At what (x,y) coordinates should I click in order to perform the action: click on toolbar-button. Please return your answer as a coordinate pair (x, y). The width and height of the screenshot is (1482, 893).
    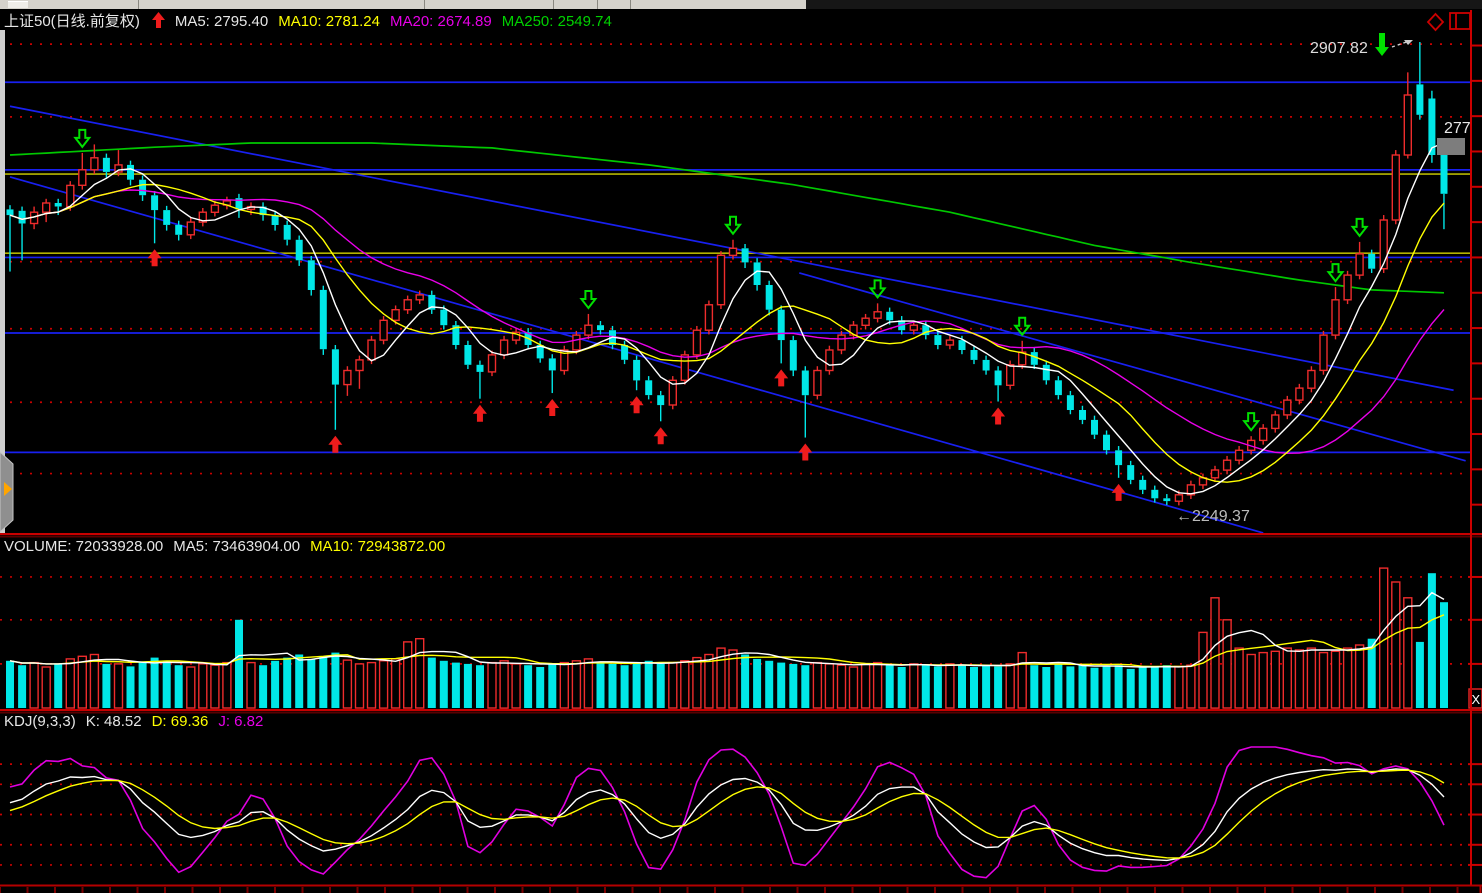
    Looking at the image, I should click on (18, 4).